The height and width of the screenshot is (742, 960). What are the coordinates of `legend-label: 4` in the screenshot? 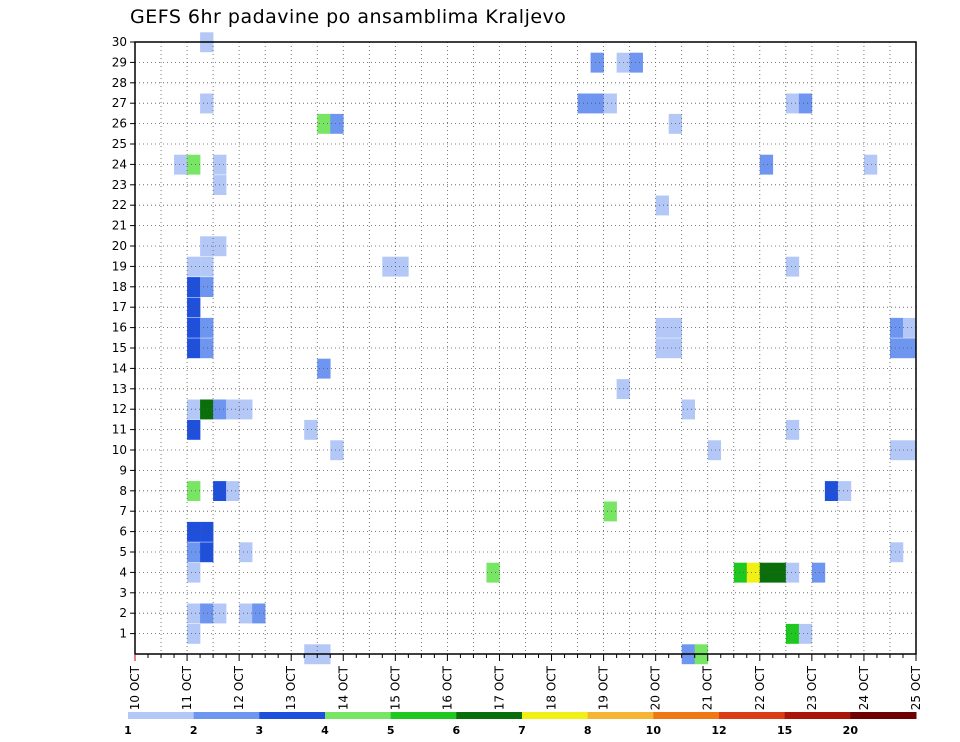 It's located at (325, 730).